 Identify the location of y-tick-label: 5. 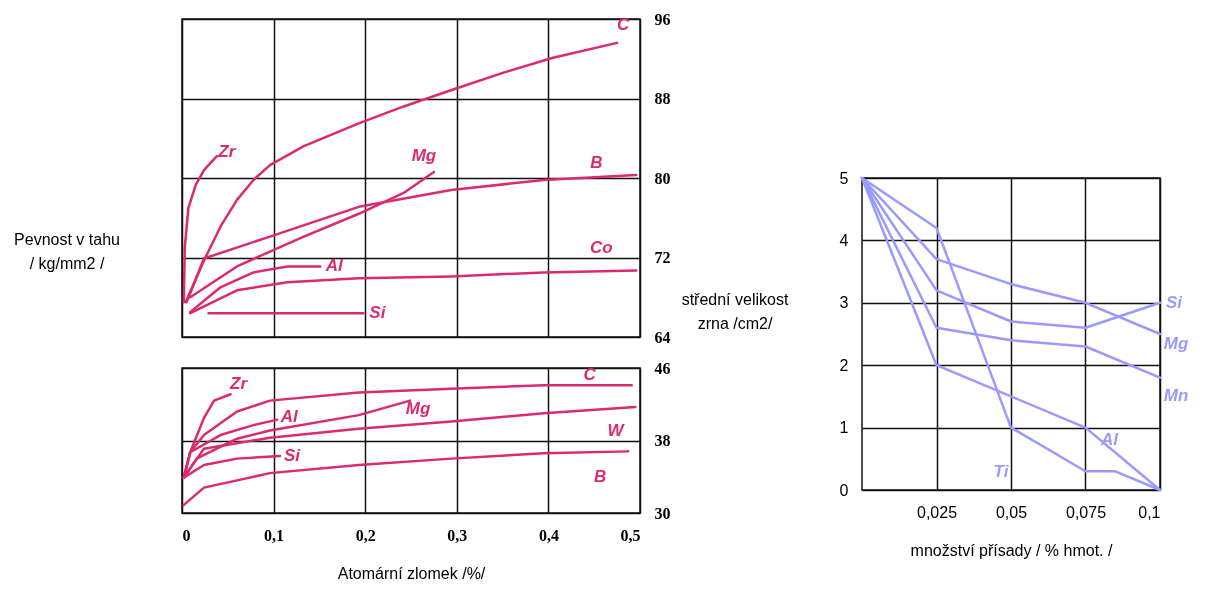
(844, 178).